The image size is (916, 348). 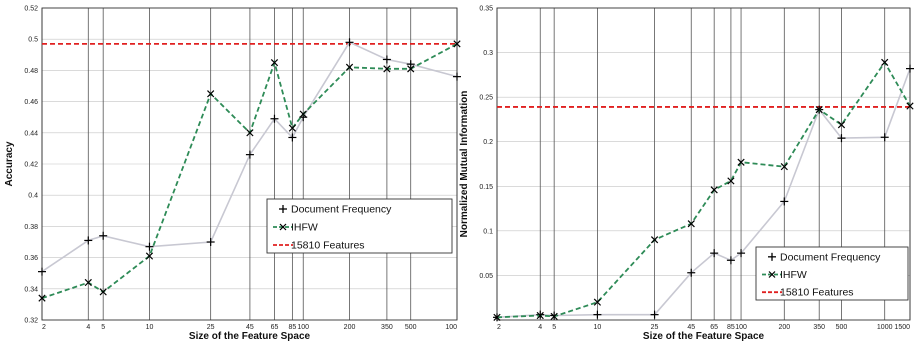 I want to click on y-tick-label: 0.05, so click(x=486, y=276).